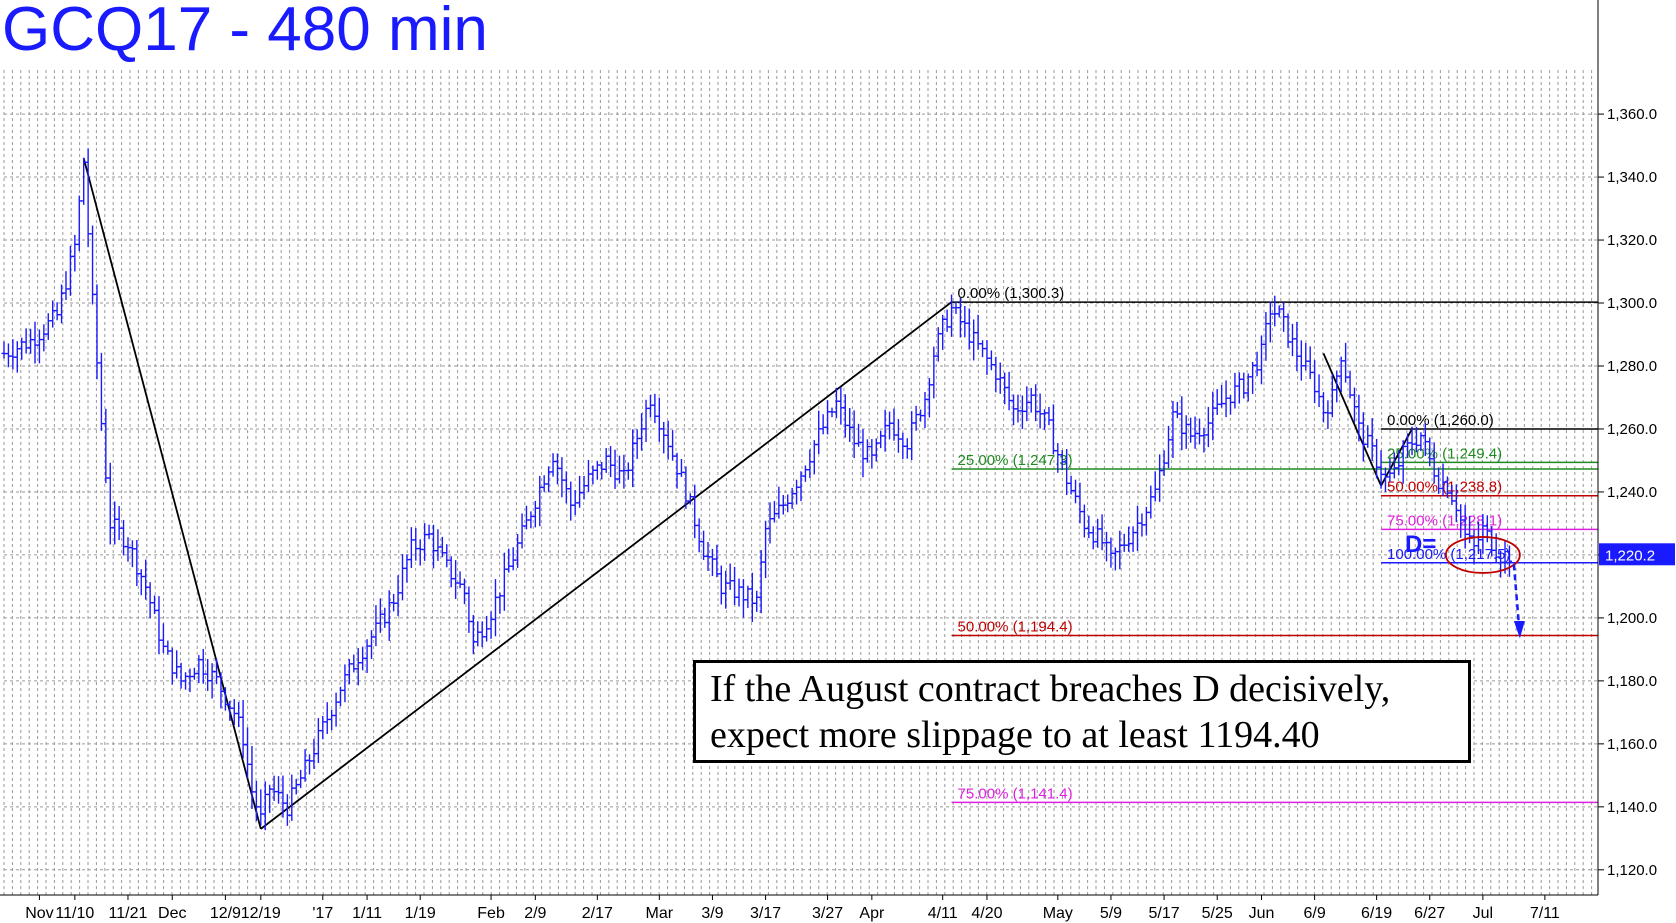 This screenshot has width=1676, height=923. Describe the element at coordinates (1314, 913) in the screenshot. I see `x-tick-label: 6/9` at that location.